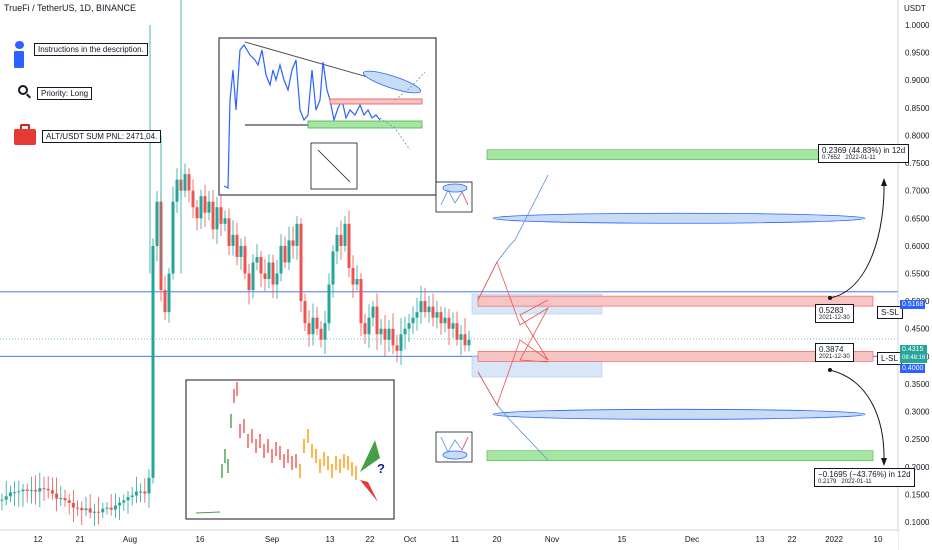  I want to click on ssl-date: 2021-12-30, so click(834, 318).